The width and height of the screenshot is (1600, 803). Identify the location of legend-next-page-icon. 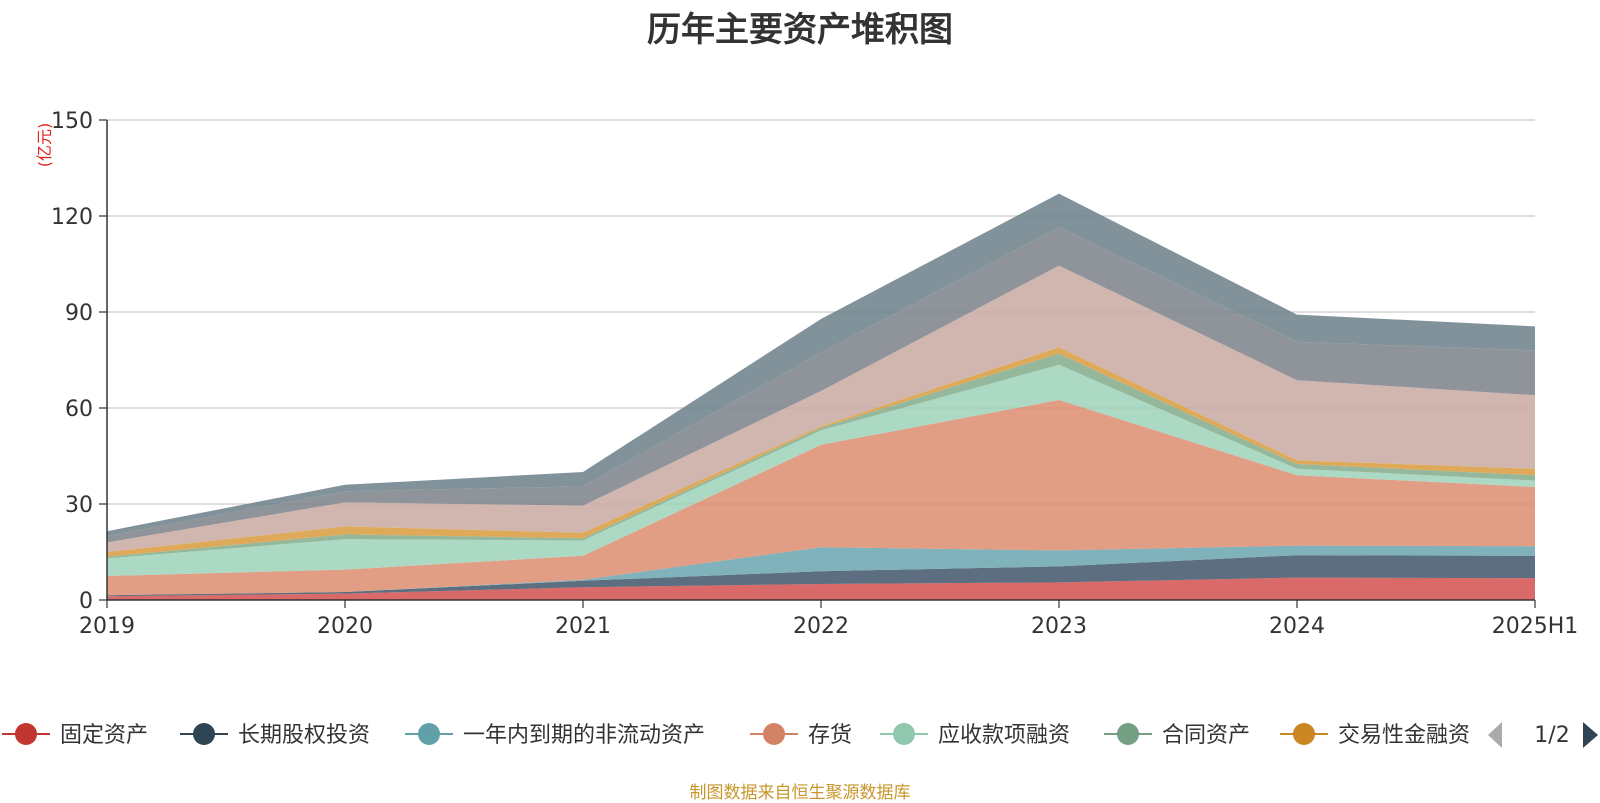
(1590, 735).